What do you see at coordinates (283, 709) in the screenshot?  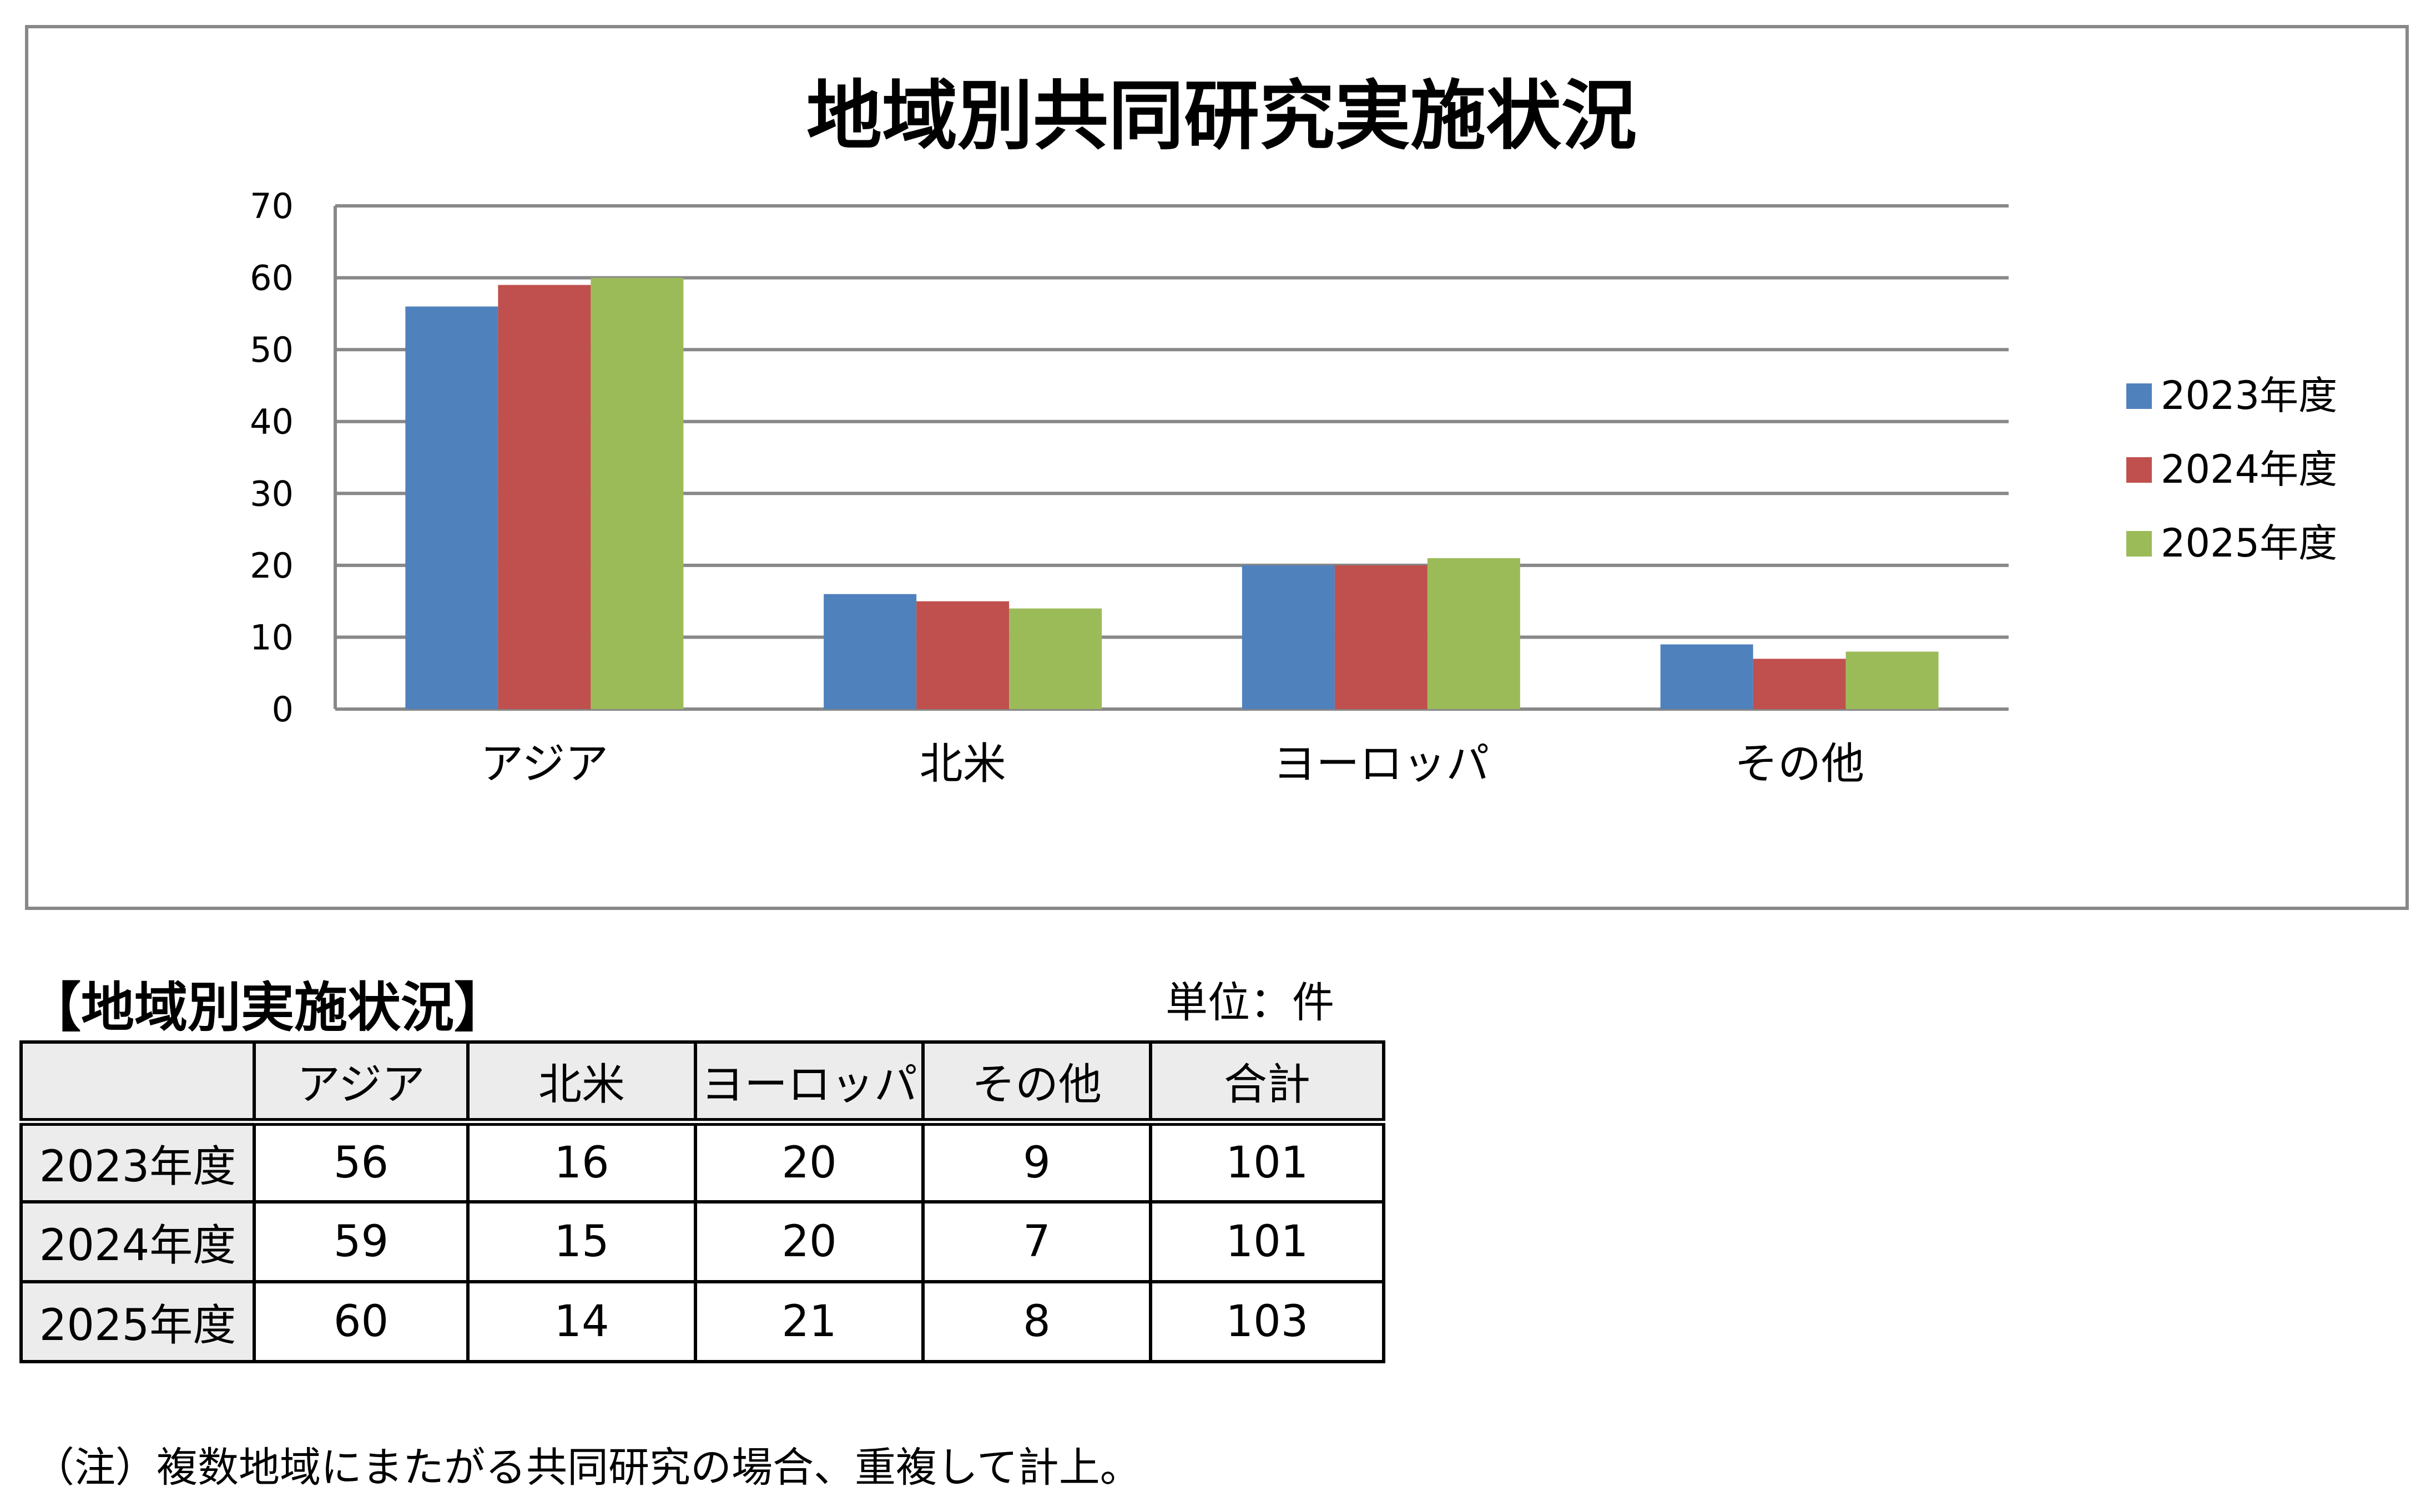 I see `y-tick-label: 0` at bounding box center [283, 709].